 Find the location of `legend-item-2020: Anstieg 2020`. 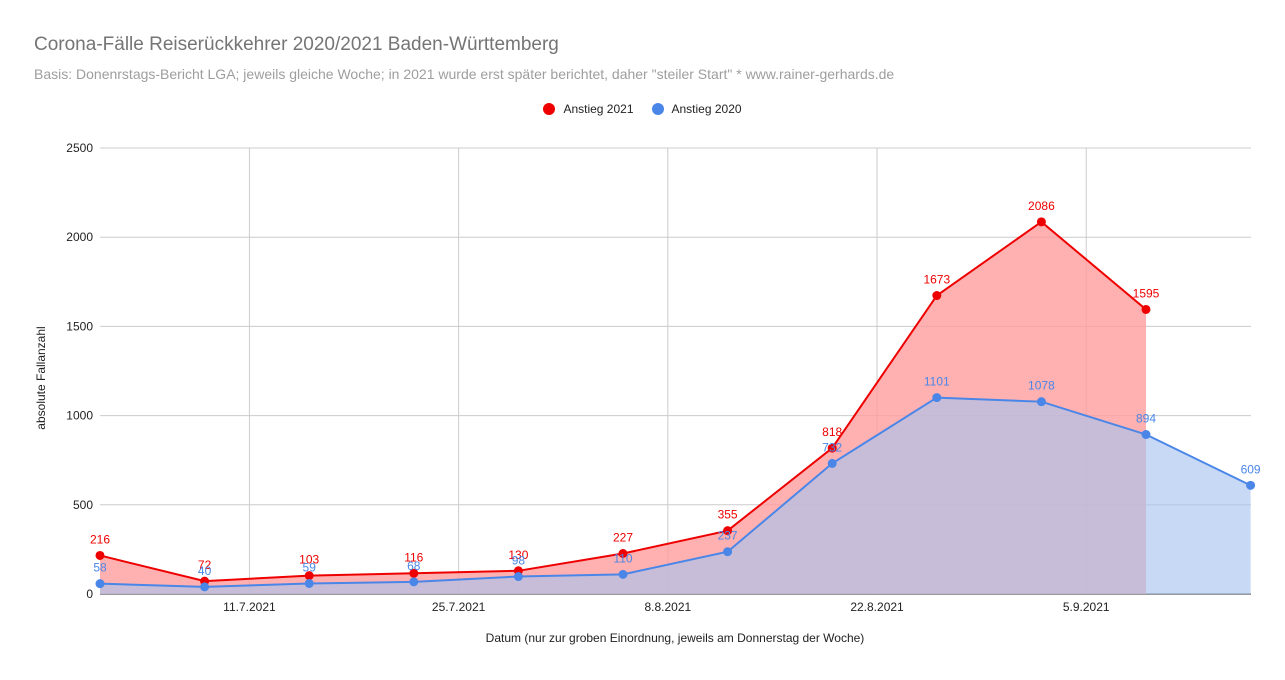

legend-item-2020: Anstieg 2020 is located at coordinates (696, 109).